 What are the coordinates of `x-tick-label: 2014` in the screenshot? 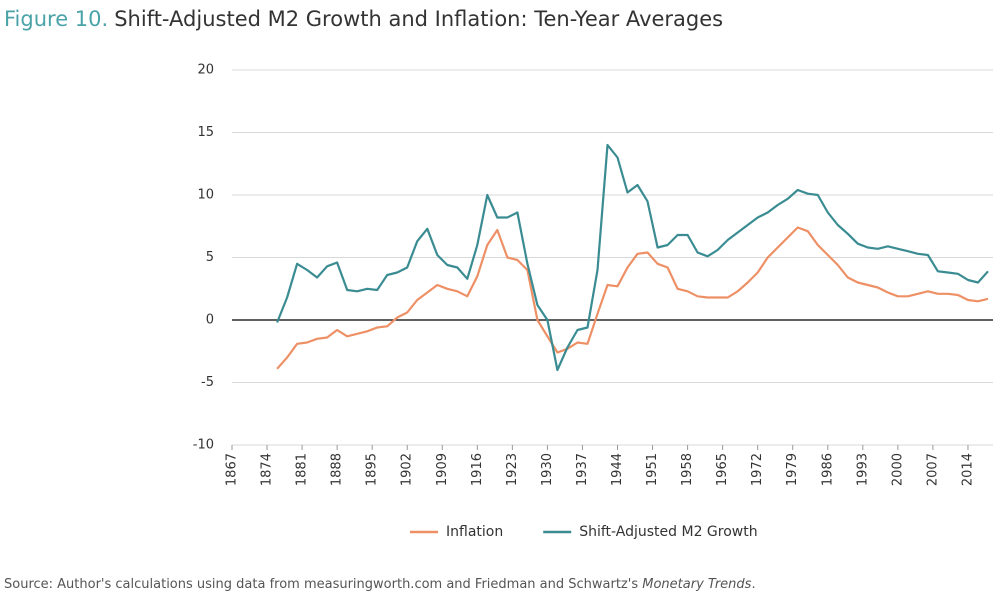 It's located at (967, 469).